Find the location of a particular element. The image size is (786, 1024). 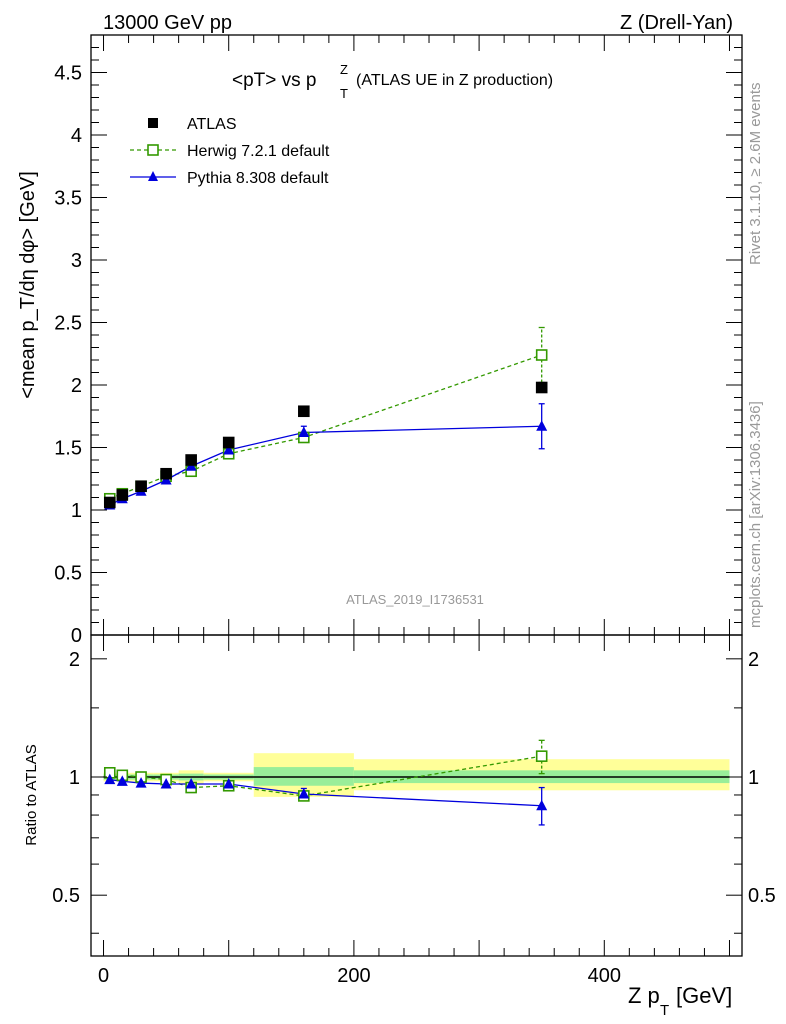

ratio-plot is located at coordinates (325, 782).